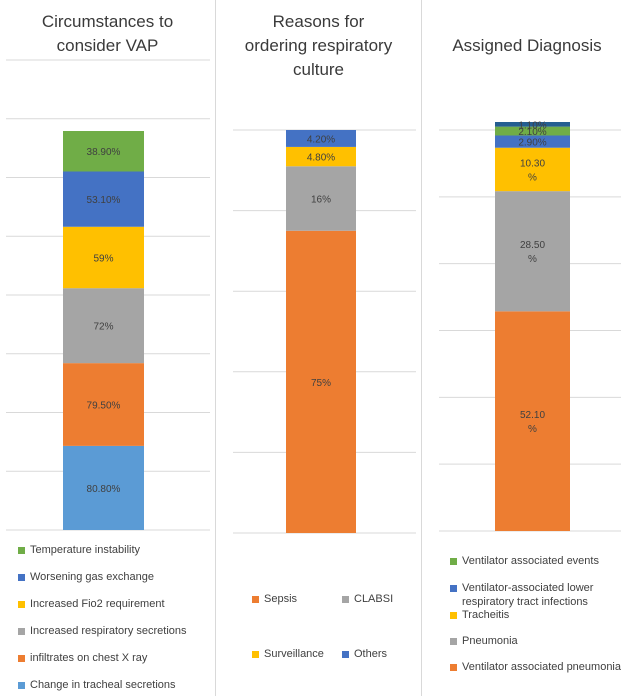 Image resolution: width=629 pixels, height=696 pixels. What do you see at coordinates (532, 245) in the screenshot?
I see `data-label: 28.50` at bounding box center [532, 245].